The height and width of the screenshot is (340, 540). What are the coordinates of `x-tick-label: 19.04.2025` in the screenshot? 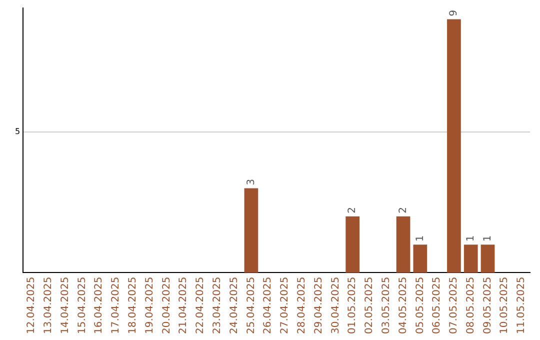 It's located at (150, 305).